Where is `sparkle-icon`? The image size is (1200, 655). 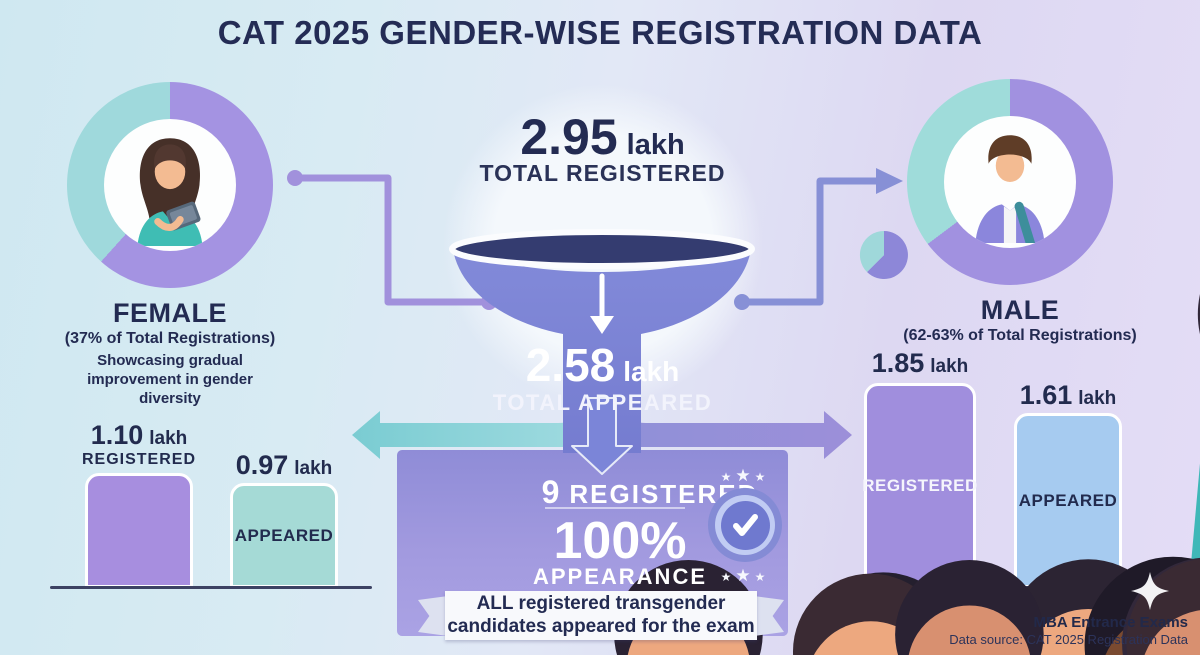
sparkle-icon is located at coordinates (1150, 591).